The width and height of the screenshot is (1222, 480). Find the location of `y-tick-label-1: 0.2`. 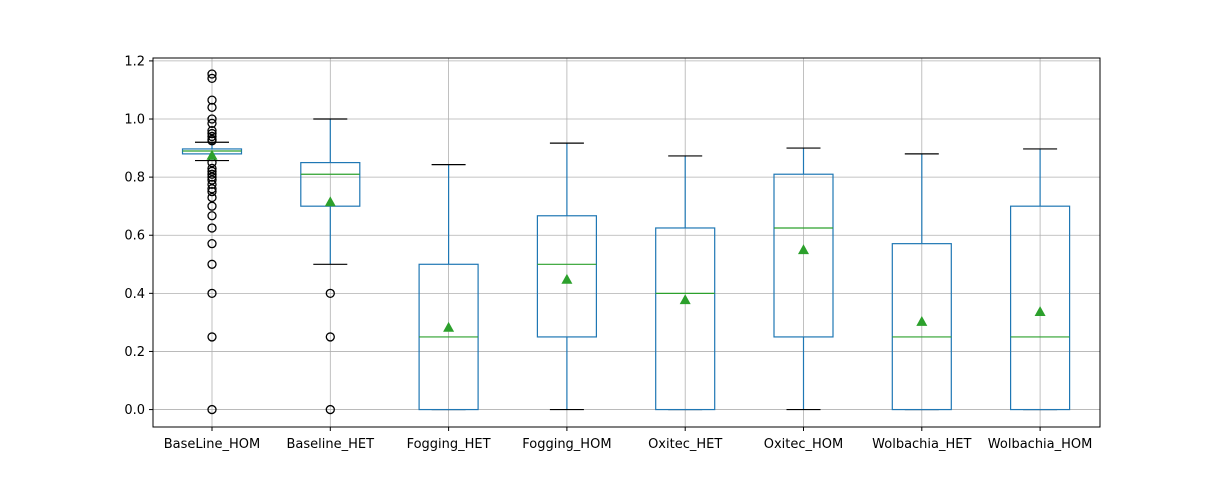

y-tick-label-1: 0.2 is located at coordinates (134, 352).